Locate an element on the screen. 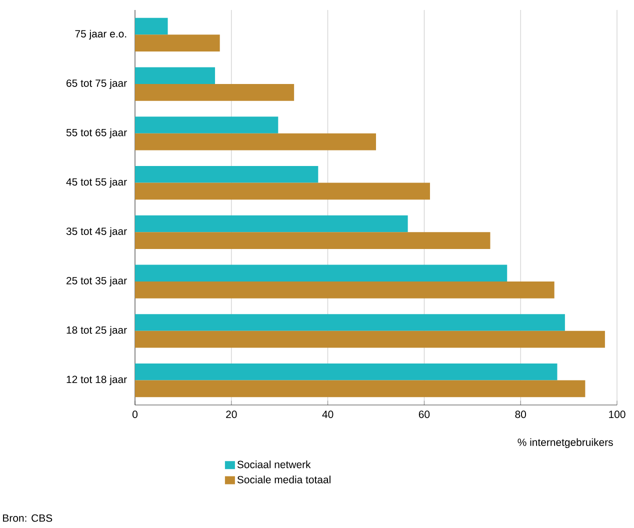 The height and width of the screenshot is (528, 634). x-tick-label: 20 is located at coordinates (231, 414).